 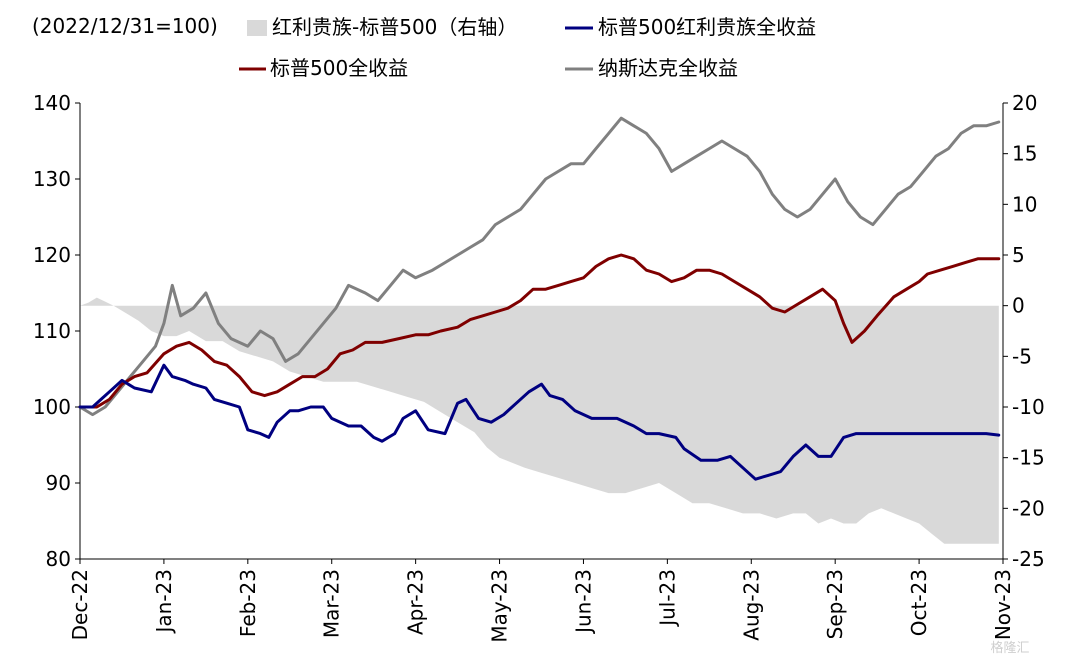 I want to click on y-left-tick-label: 110, so click(x=52, y=331).